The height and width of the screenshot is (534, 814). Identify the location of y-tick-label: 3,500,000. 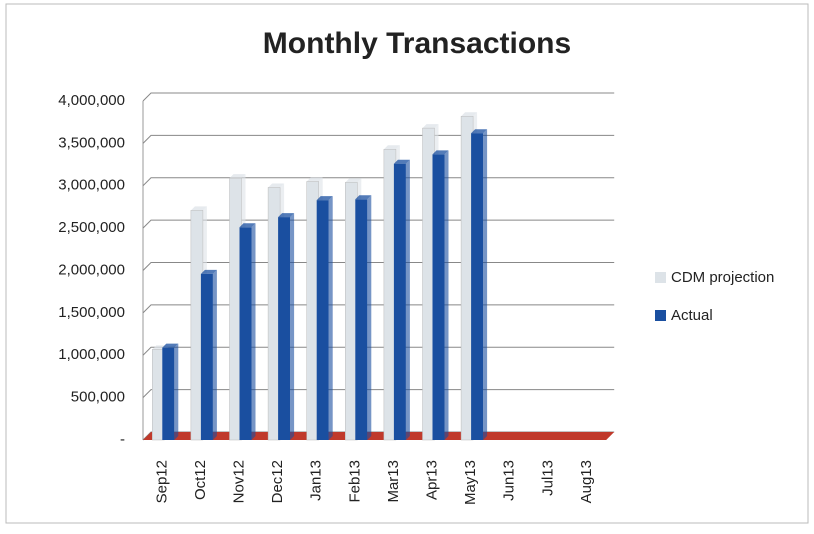
(91, 142).